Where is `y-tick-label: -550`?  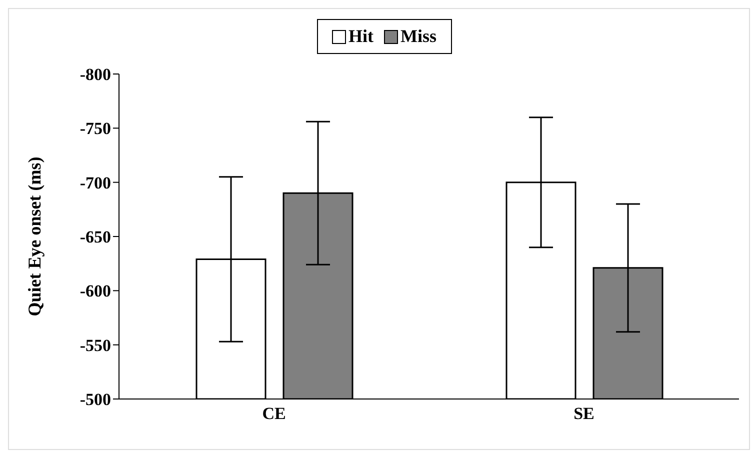 y-tick-label: -550 is located at coordinates (95, 345).